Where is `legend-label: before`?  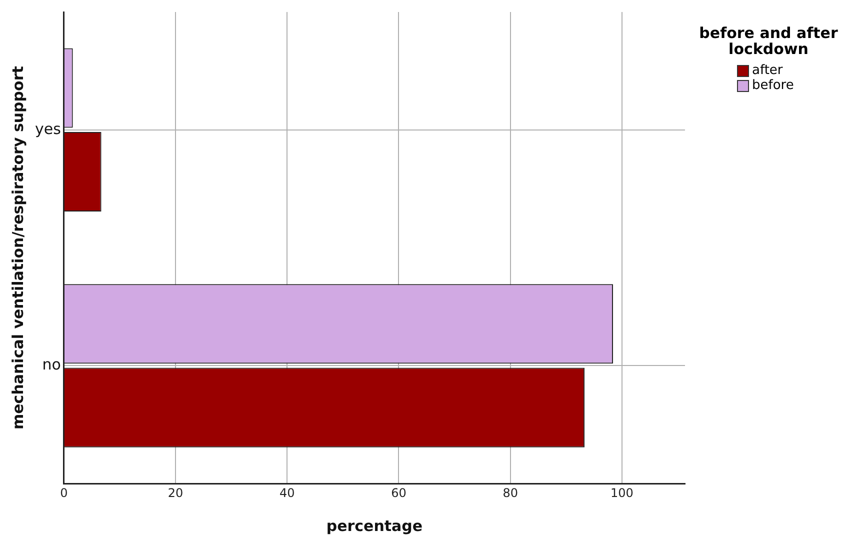
legend-label: before is located at coordinates (773, 85).